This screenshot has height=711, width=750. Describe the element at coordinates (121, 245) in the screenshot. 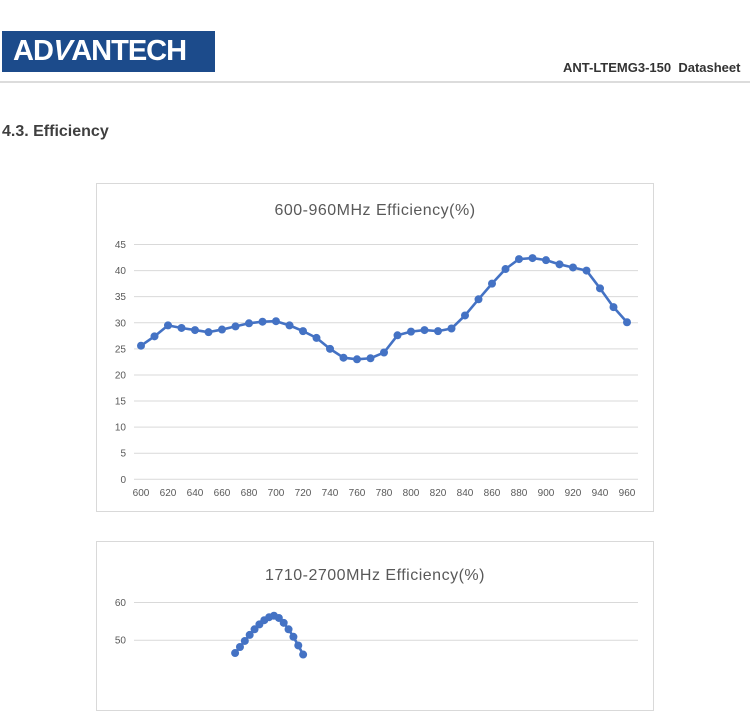

I see `y-tick-label: 45` at that location.